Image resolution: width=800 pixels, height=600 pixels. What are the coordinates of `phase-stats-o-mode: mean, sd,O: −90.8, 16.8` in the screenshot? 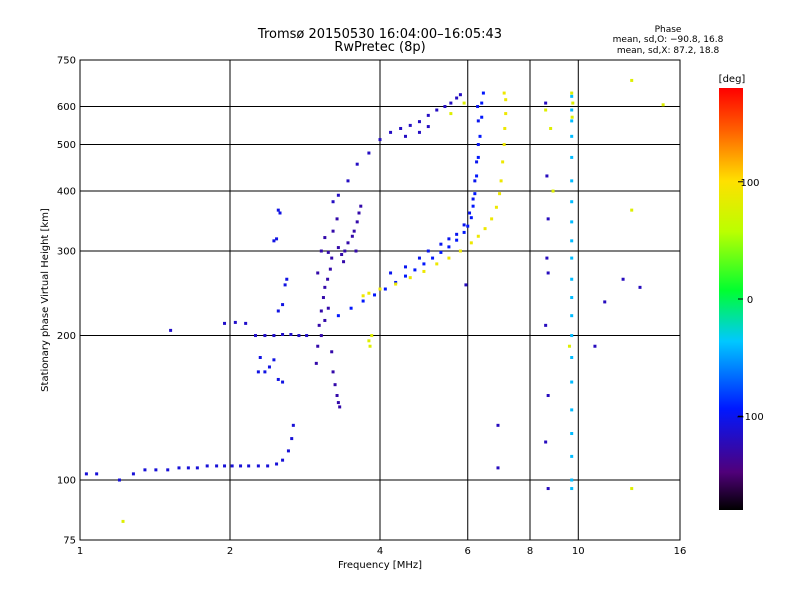 It's located at (668, 40).